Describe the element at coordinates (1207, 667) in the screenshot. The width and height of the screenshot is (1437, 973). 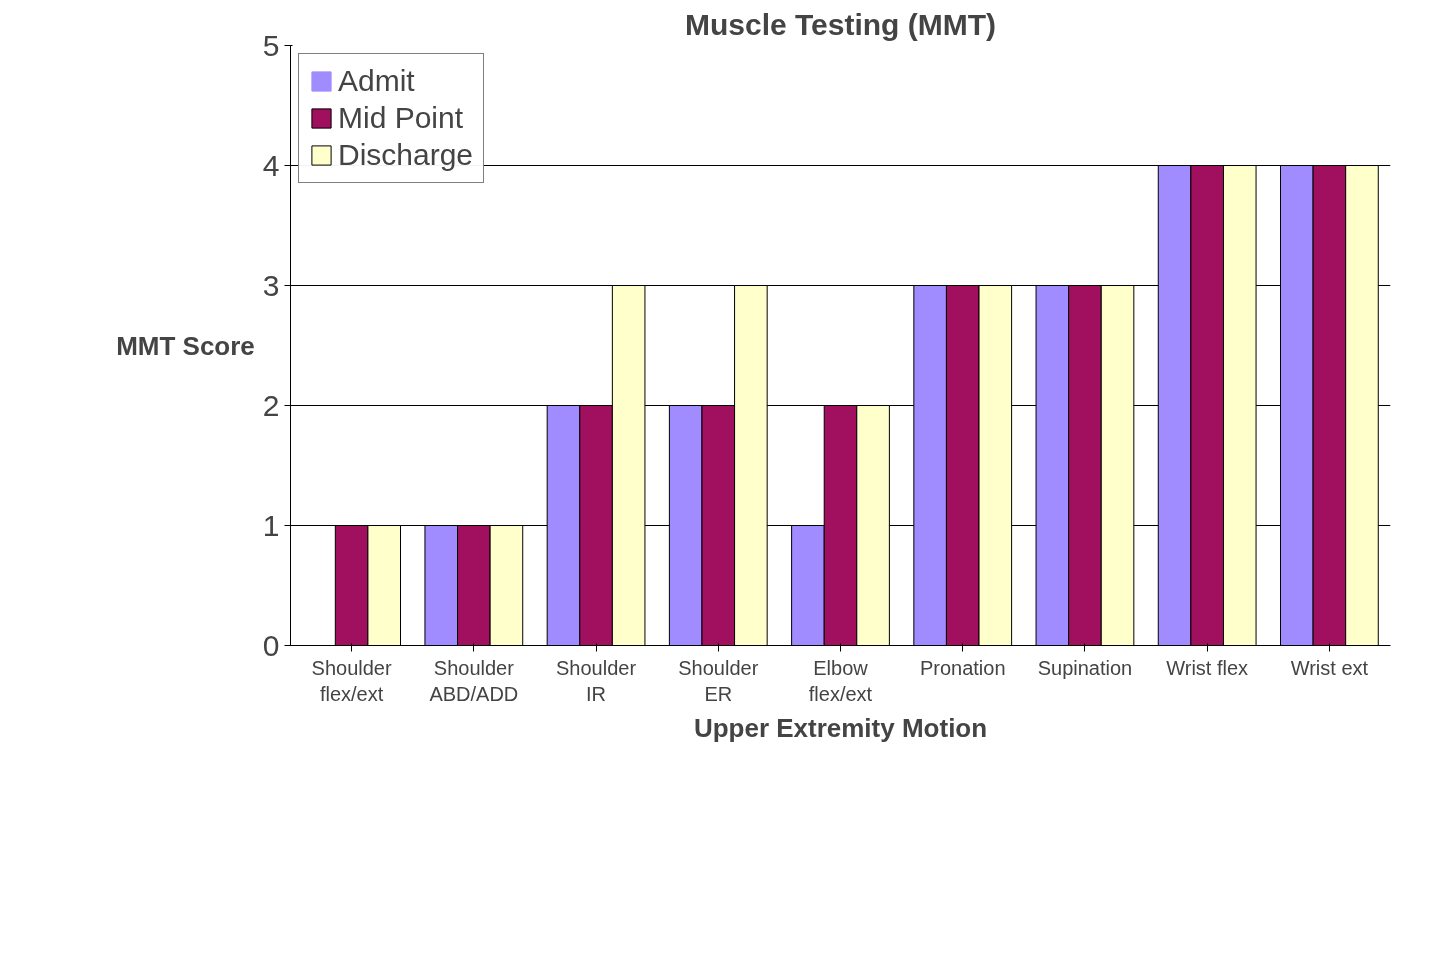
I see `x-tick-label: Wrist flex` at that location.